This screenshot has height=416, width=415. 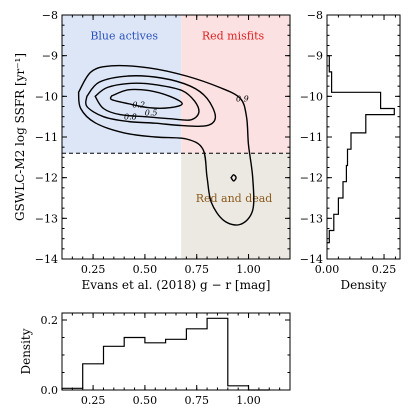 I want to click on main-y-tick-label: −14, so click(x=46, y=259).